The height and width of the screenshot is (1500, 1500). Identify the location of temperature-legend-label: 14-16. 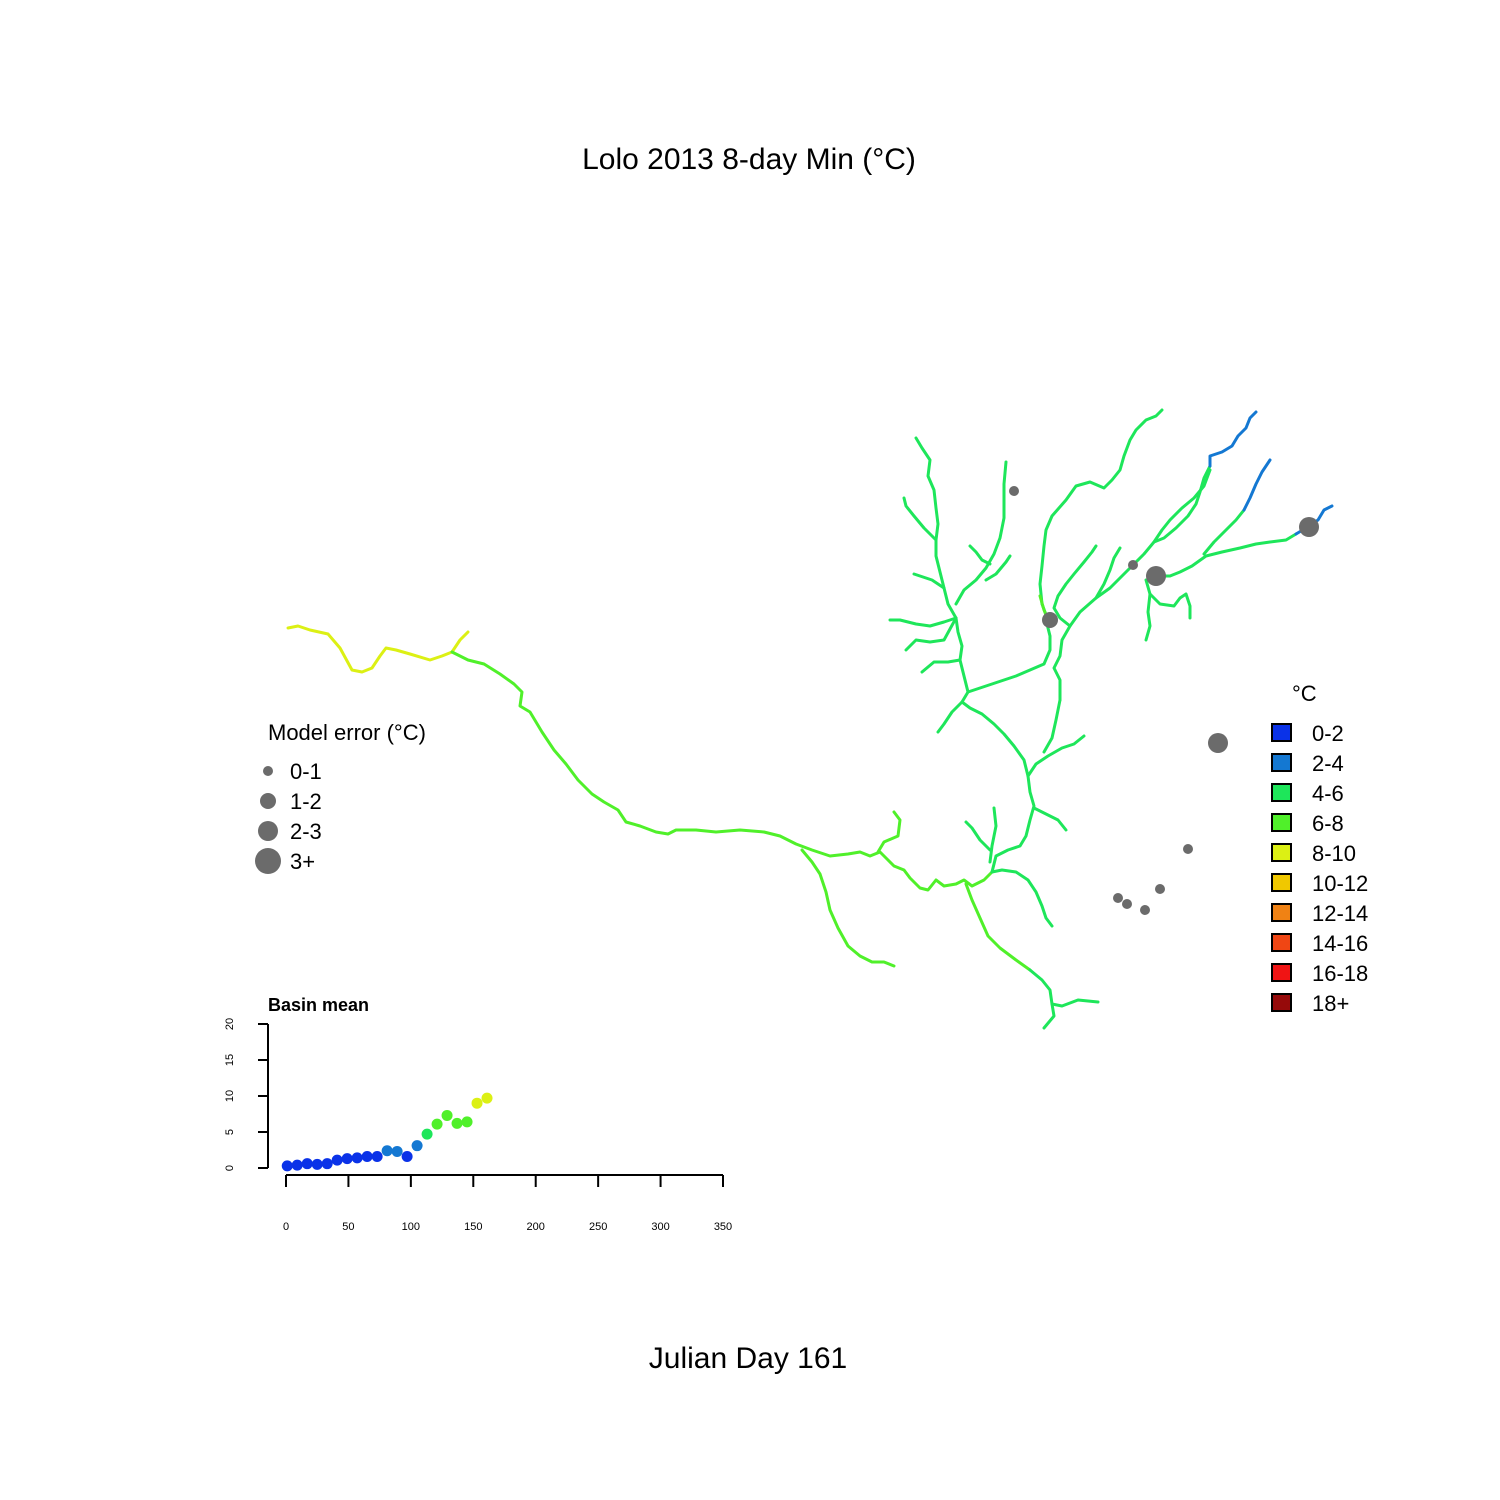
(1340, 943).